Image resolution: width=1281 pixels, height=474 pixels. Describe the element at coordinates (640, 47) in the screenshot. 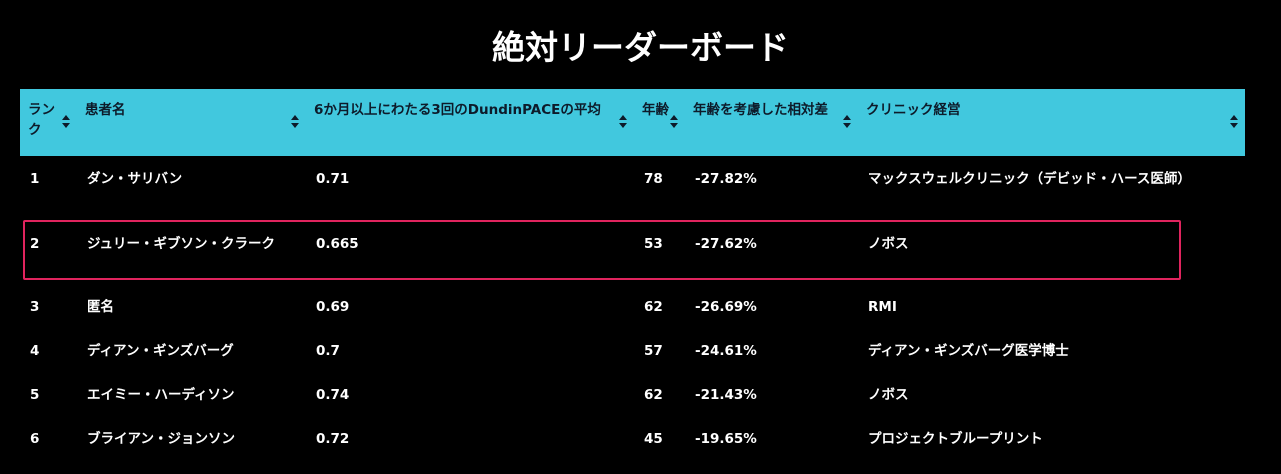

I see `page-title: 絶対リーダーボード` at that location.